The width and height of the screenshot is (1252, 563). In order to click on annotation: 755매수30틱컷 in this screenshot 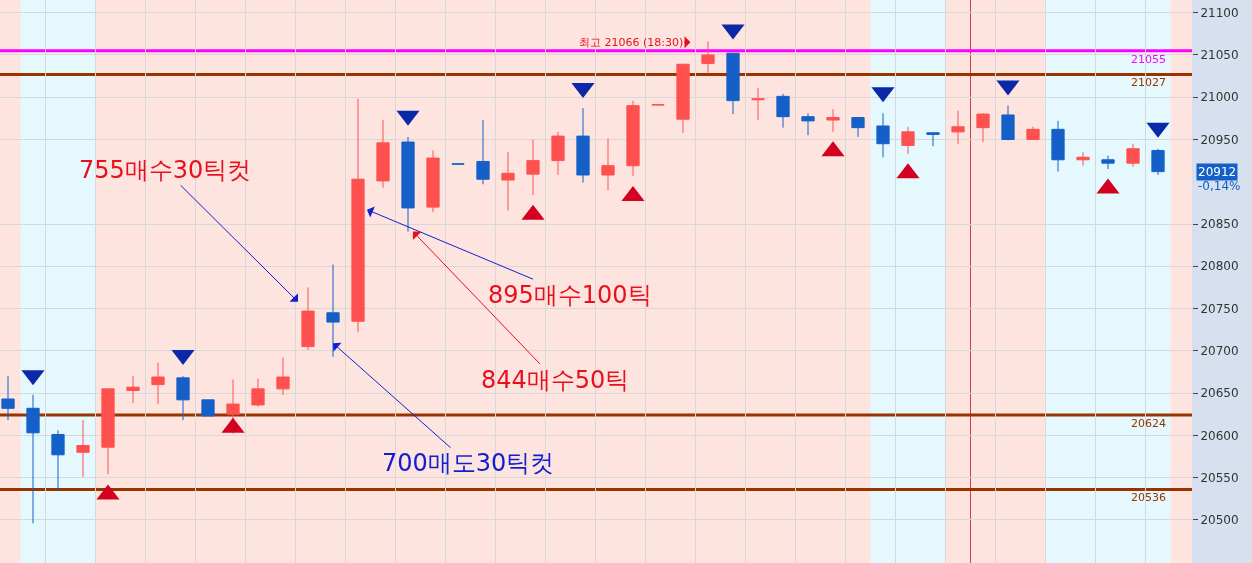, I will do `click(165, 170)`.